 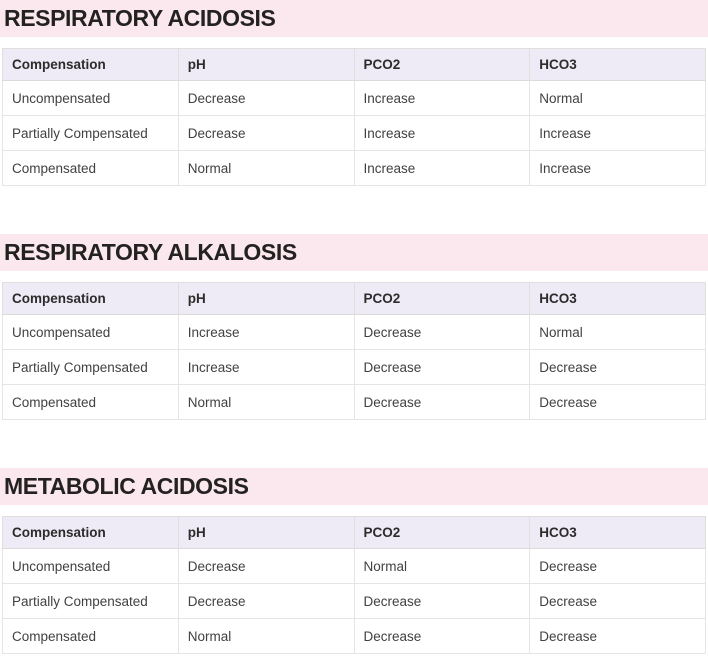 I want to click on section-title: RESPIRATORY ALKALOSIS, so click(x=150, y=252).